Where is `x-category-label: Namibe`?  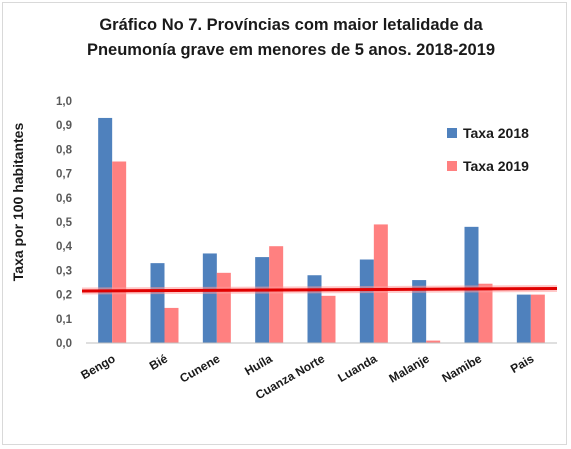 x-category-label: Namibe is located at coordinates (461, 368).